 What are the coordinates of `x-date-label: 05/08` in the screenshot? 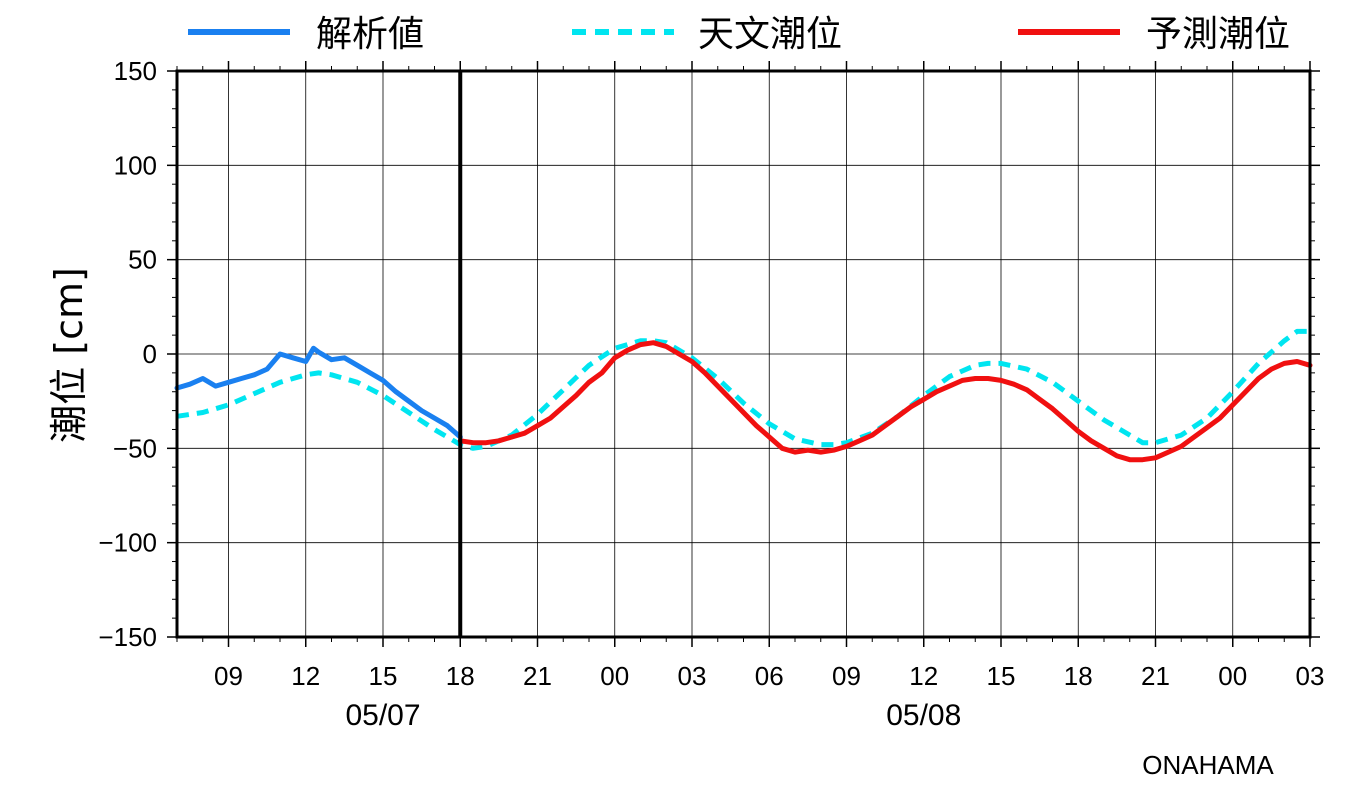 It's located at (923, 715).